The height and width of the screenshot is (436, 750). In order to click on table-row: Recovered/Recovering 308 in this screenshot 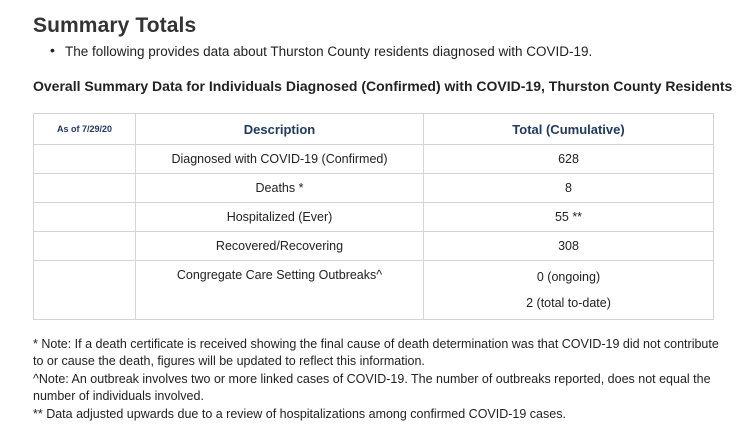, I will do `click(373, 246)`.